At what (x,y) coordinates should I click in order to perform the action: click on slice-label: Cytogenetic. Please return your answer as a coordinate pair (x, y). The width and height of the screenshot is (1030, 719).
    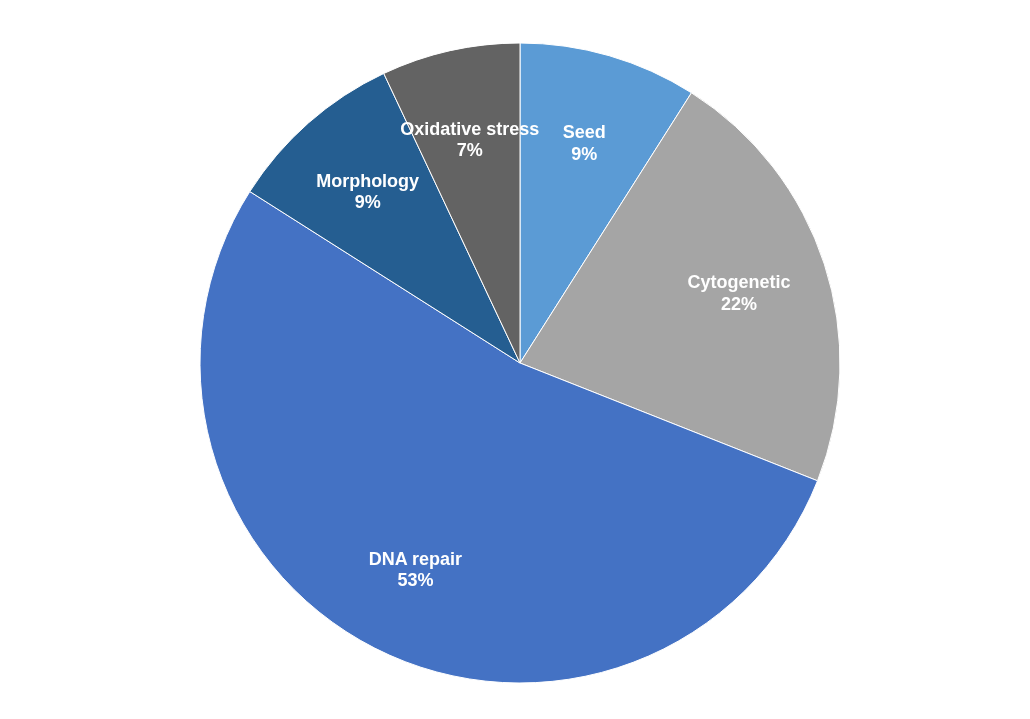
    Looking at the image, I should click on (739, 282).